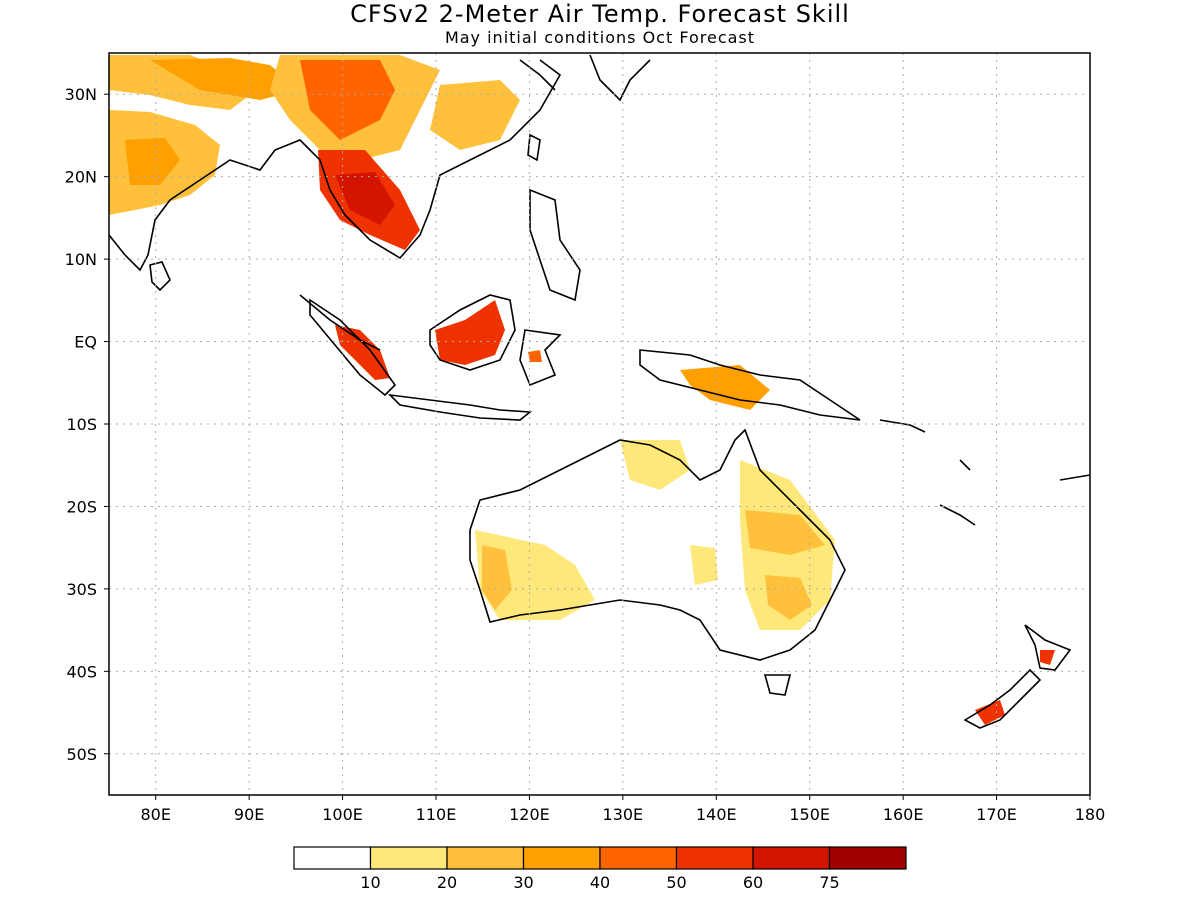  What do you see at coordinates (1048, 647) in the screenshot?
I see `coast-nz-north` at bounding box center [1048, 647].